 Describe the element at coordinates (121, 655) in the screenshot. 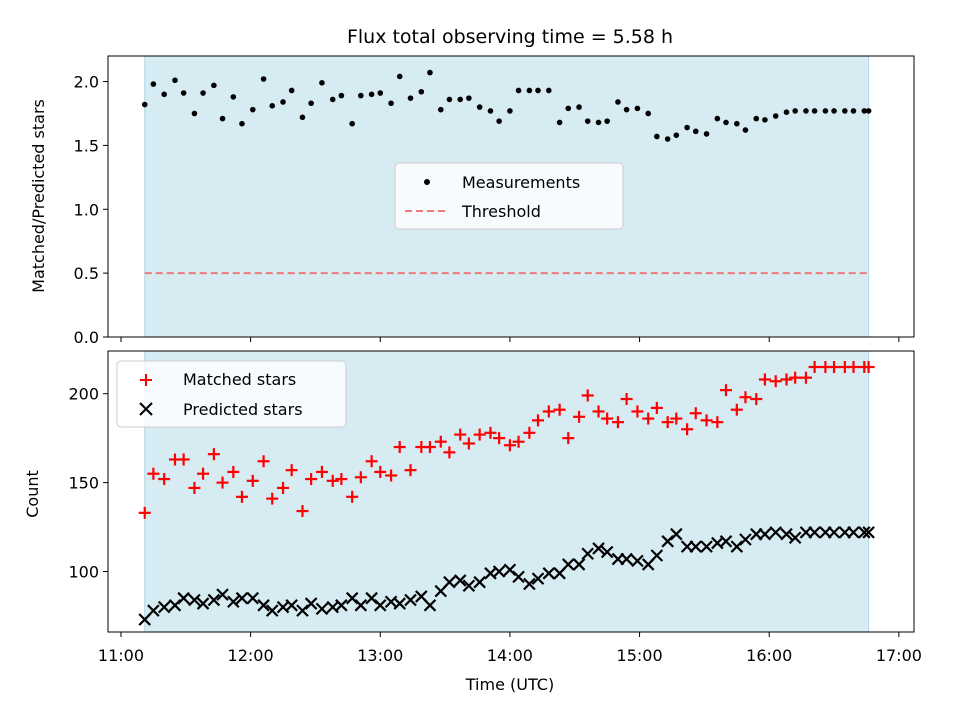

I see `x-tick-label: 11:00` at that location.